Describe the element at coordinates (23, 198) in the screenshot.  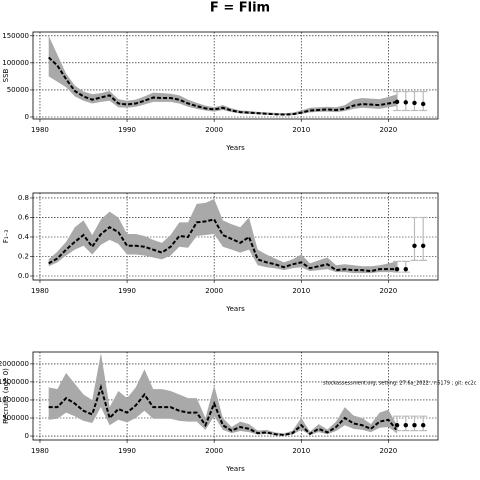
I see `y-tick-label: 0.8` at that location.